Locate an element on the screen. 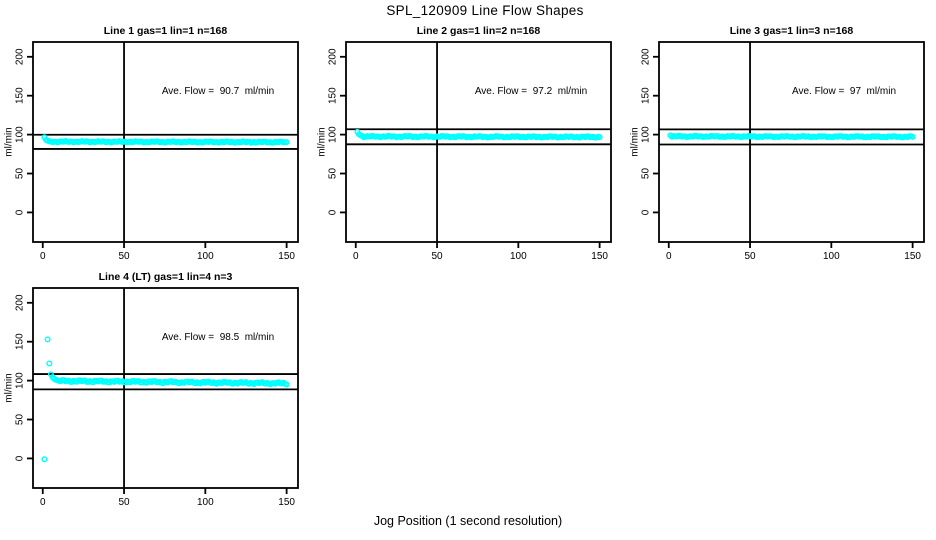 The image size is (936, 540). panel-title: Line 4 (LT) gas=1 lin=4 n=3 is located at coordinates (165, 277).